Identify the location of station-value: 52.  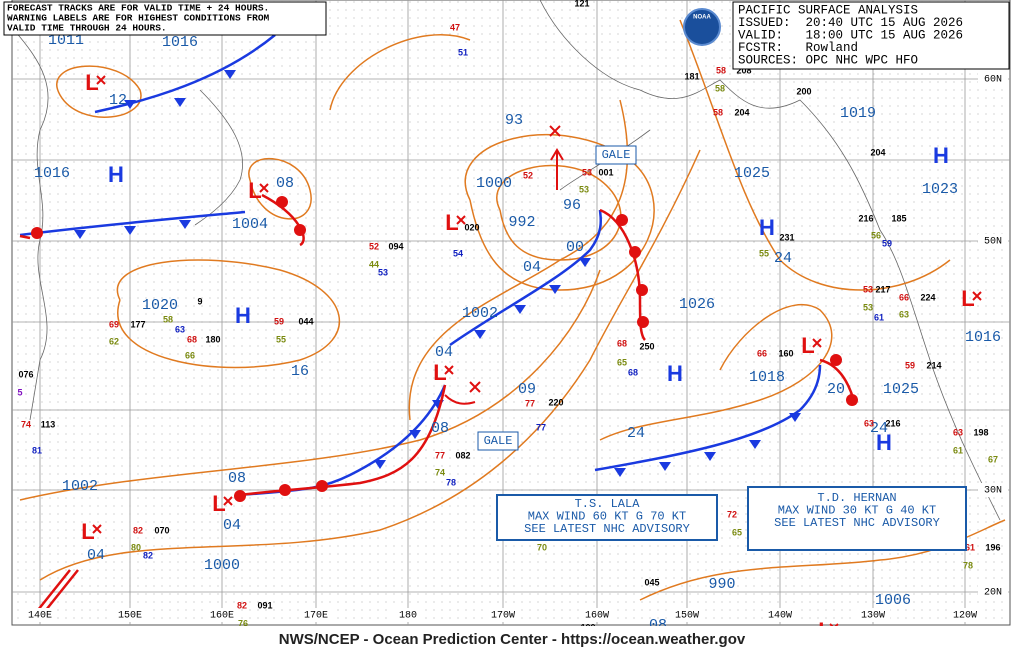
(528, 175).